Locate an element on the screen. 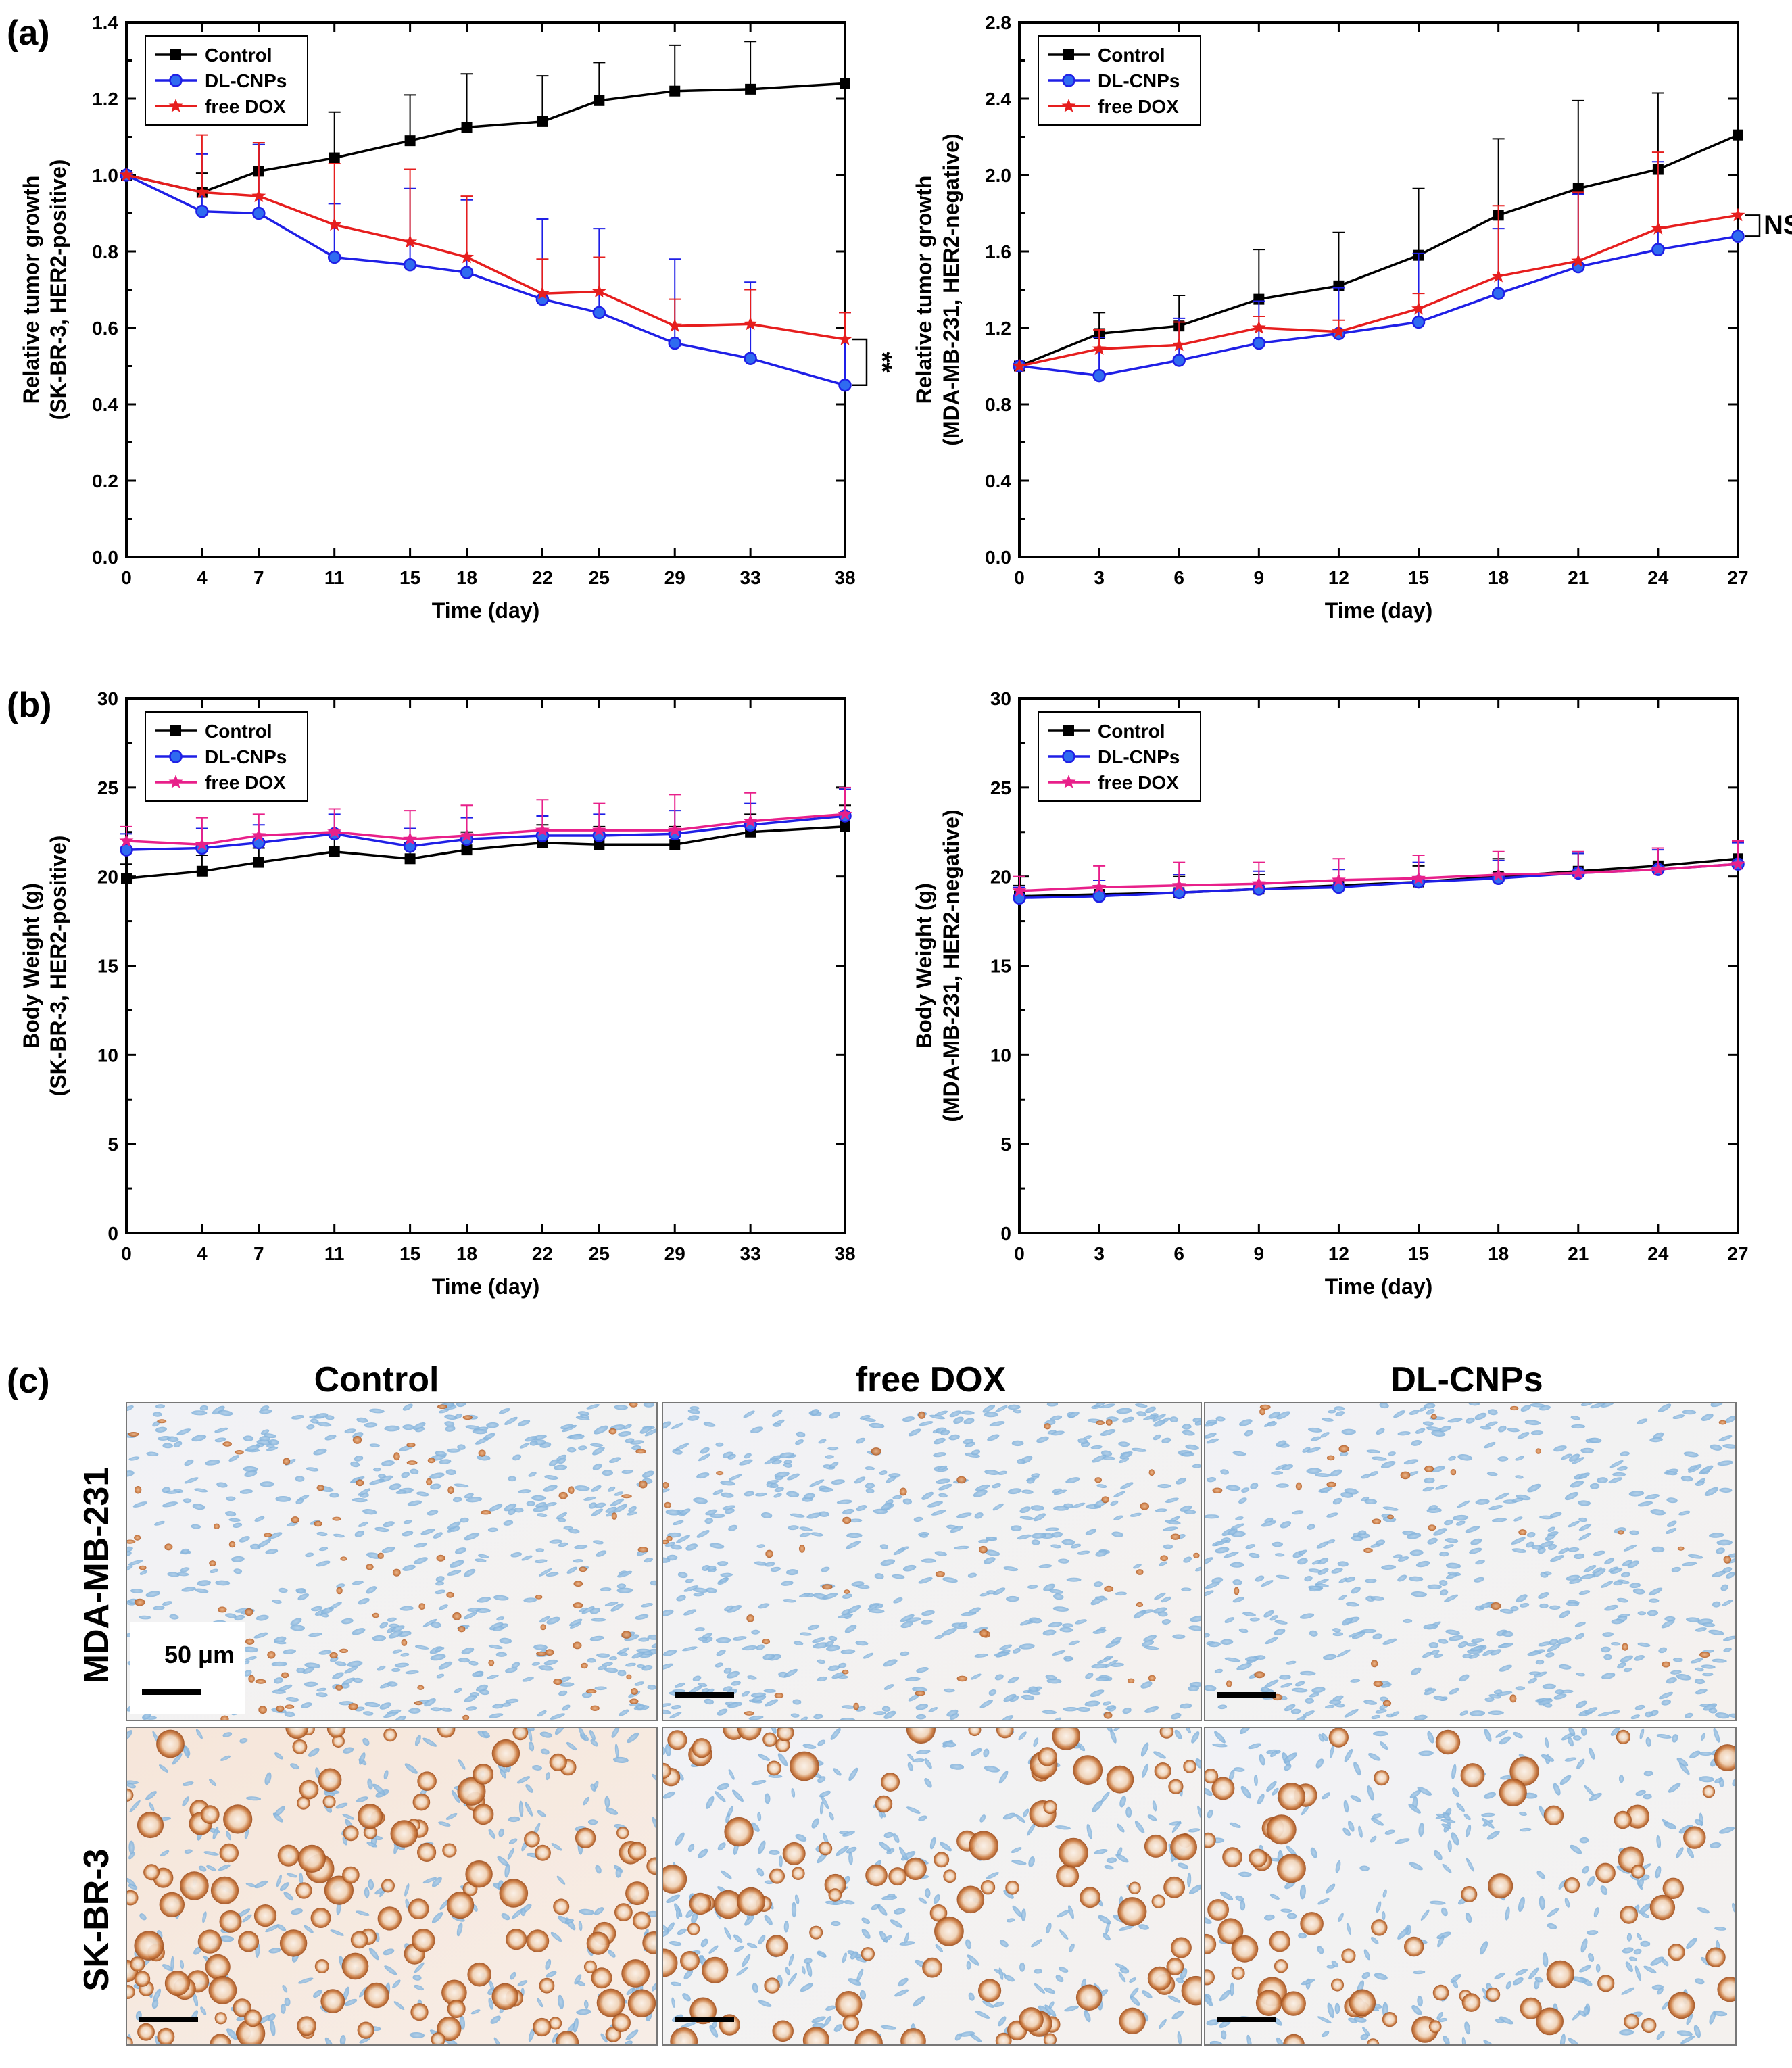 Image resolution: width=1792 pixels, height=2068 pixels. y-tick-label: 10 is located at coordinates (1000, 1054).